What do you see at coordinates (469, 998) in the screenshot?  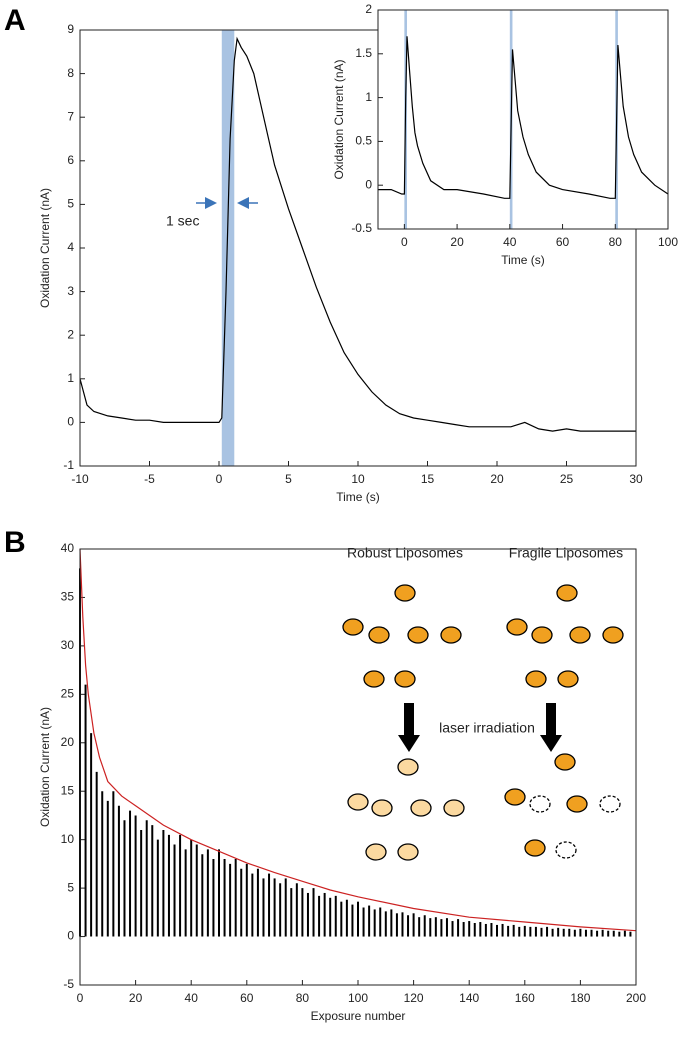 I see `x-tick-label: 140` at bounding box center [469, 998].